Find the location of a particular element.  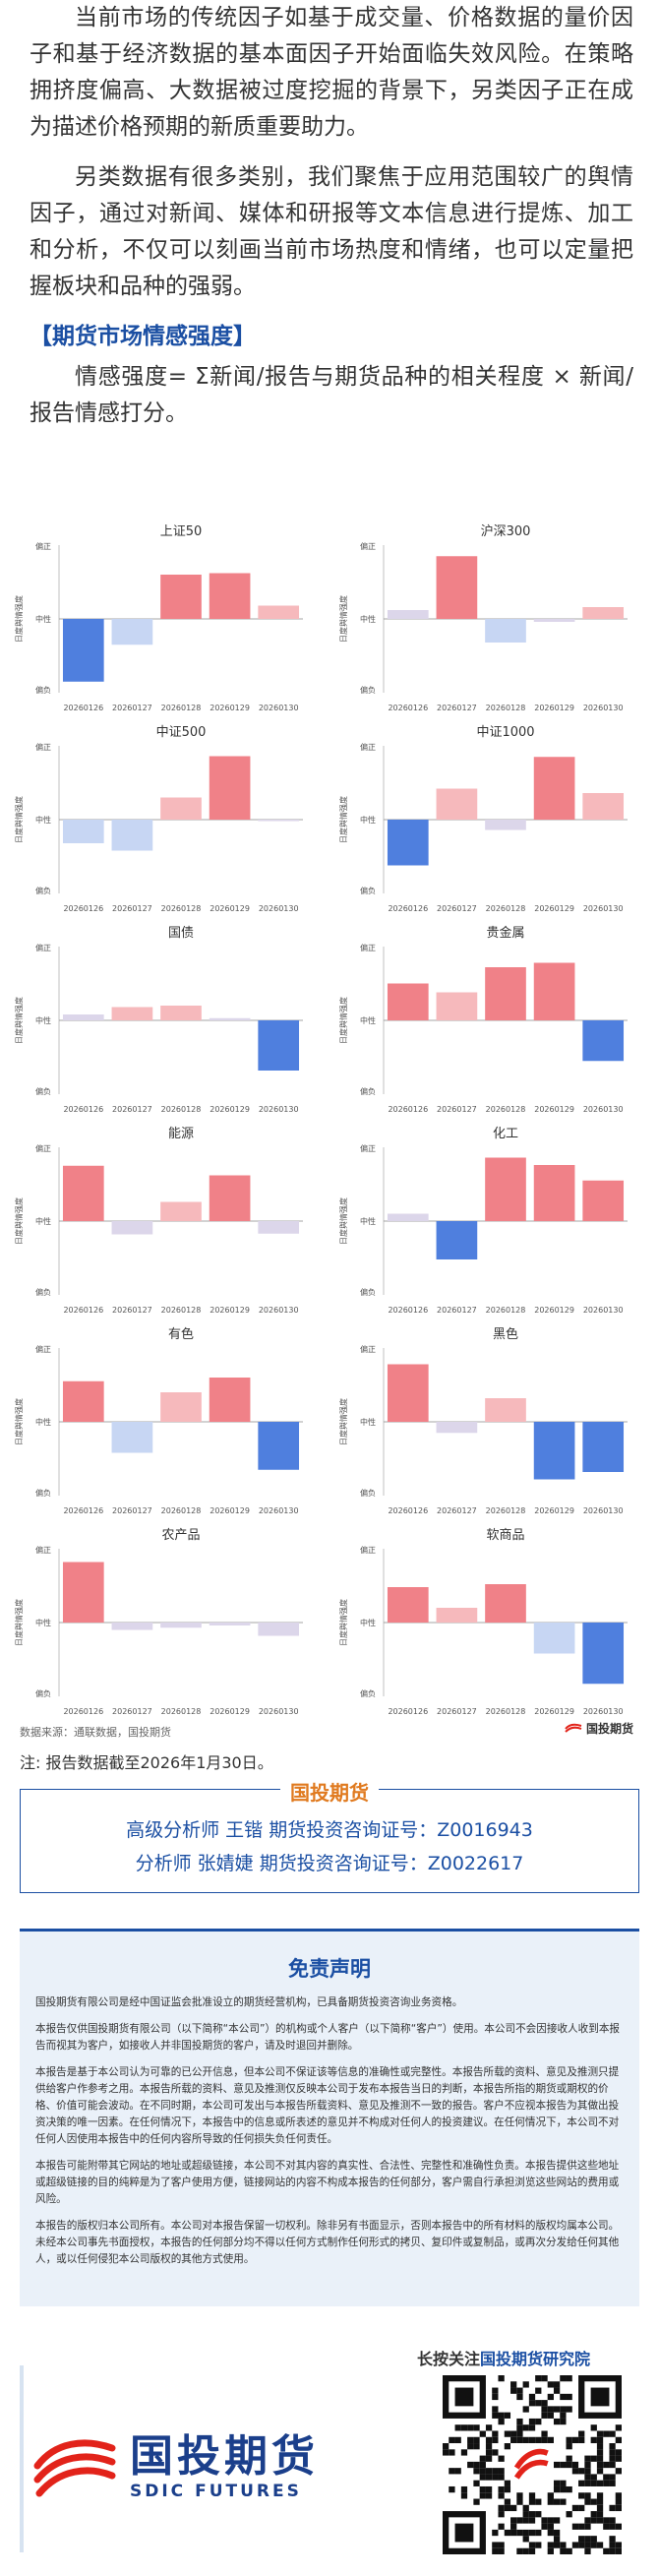

footer-logo-cn: 国投期货 is located at coordinates (224, 2456).